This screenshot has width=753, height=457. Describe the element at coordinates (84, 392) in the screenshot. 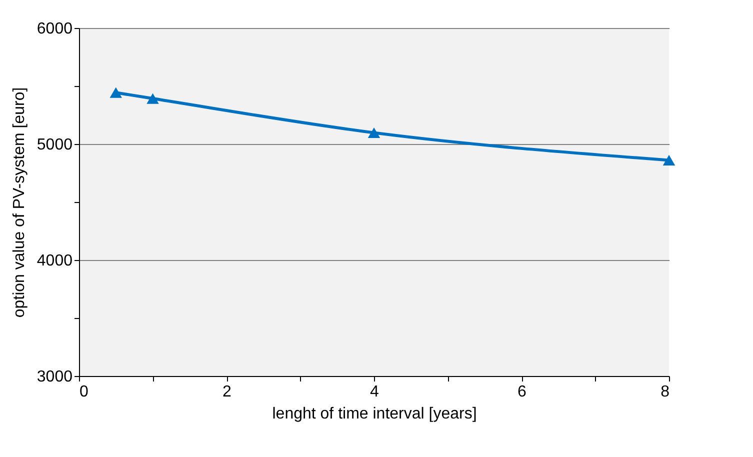

I see `x-tick-label: 0` at that location.